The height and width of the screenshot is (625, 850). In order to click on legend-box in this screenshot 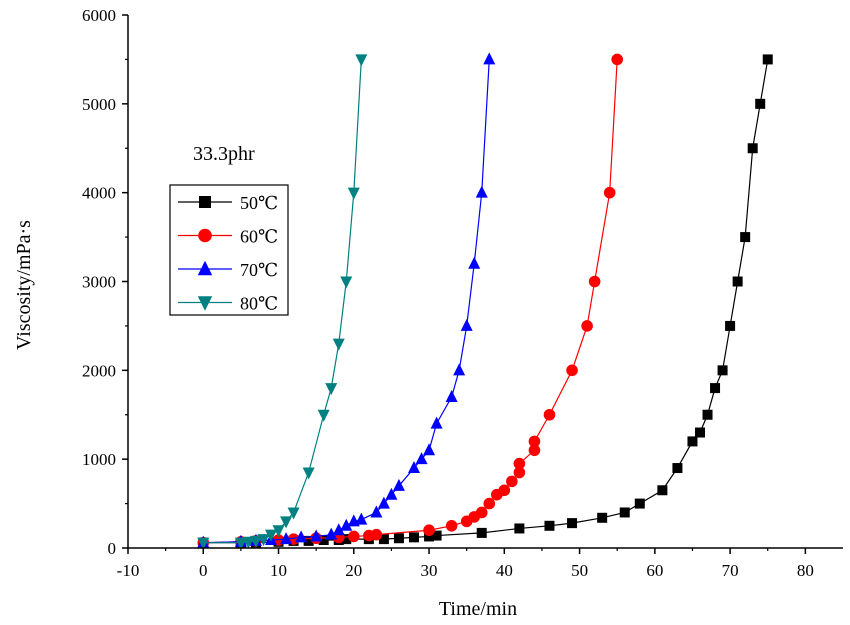, I will do `click(229, 250)`.